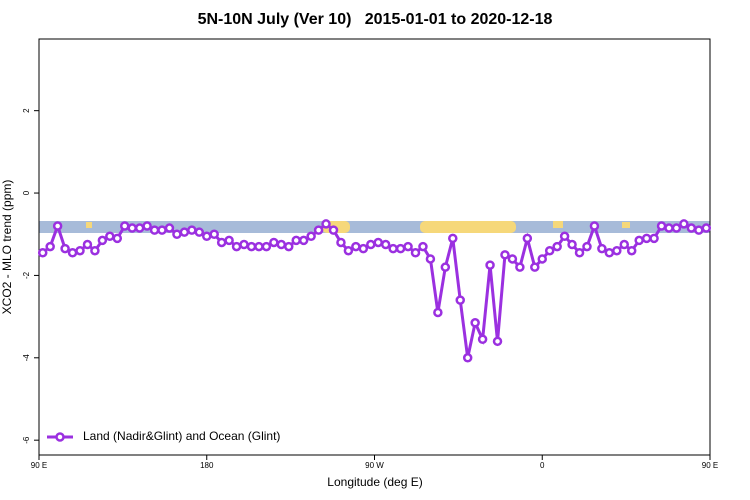 This screenshot has width=750, height=500. Describe the element at coordinates (374, 482) in the screenshot. I see `x-axis-label: Longitude (deg E)` at that location.